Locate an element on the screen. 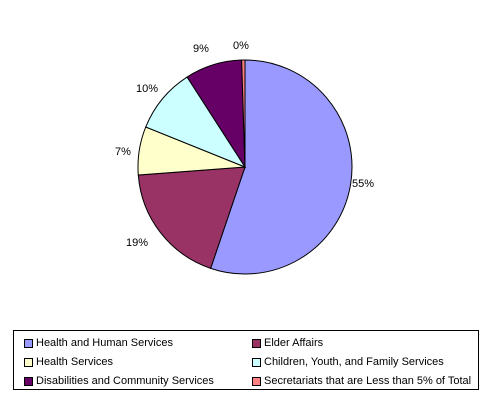  slice-percent-label: 0% is located at coordinates (241, 46).